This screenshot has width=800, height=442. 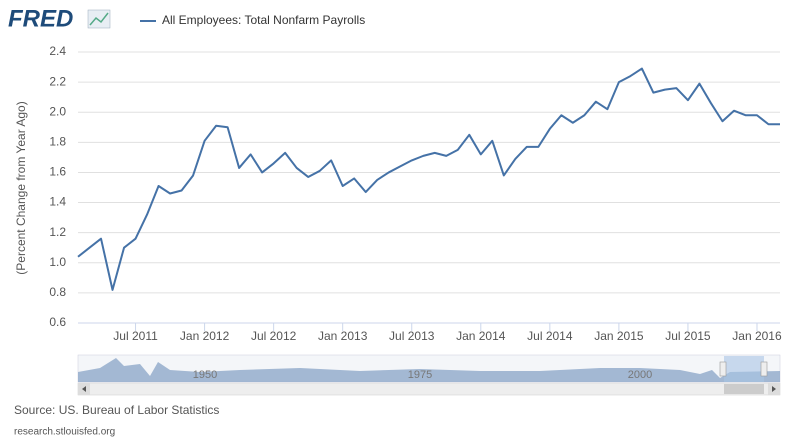 I want to click on navigator-label: 2000, so click(x=640, y=375).